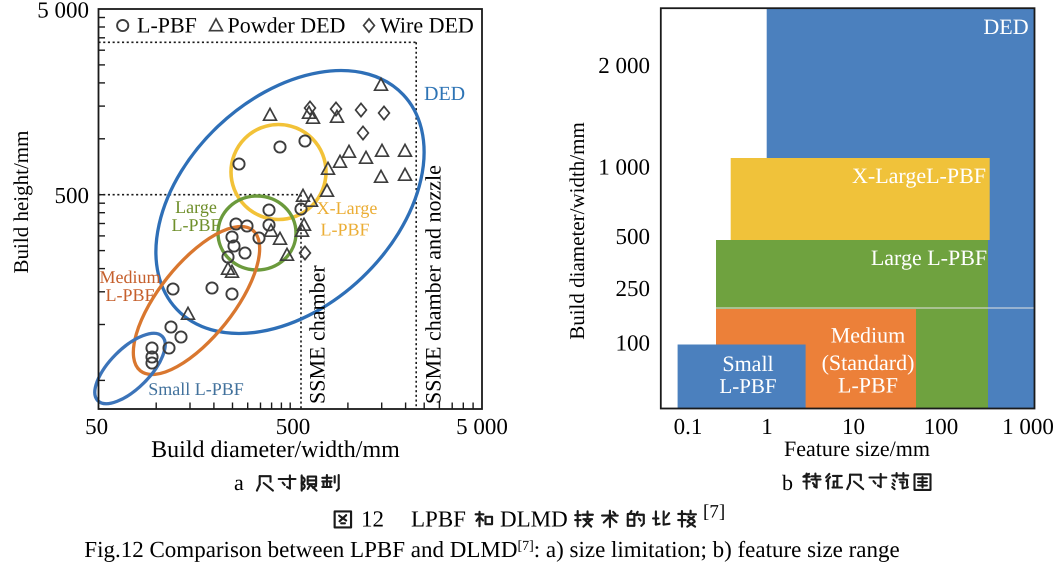 The image size is (1058, 577). I want to click on svg-text: [7], so click(714, 512).